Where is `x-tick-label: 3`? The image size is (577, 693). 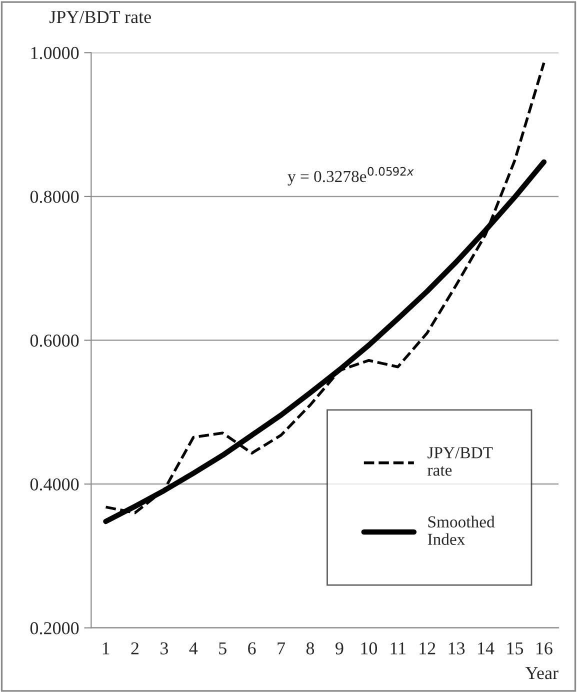
x-tick-label: 3 is located at coordinates (164, 648).